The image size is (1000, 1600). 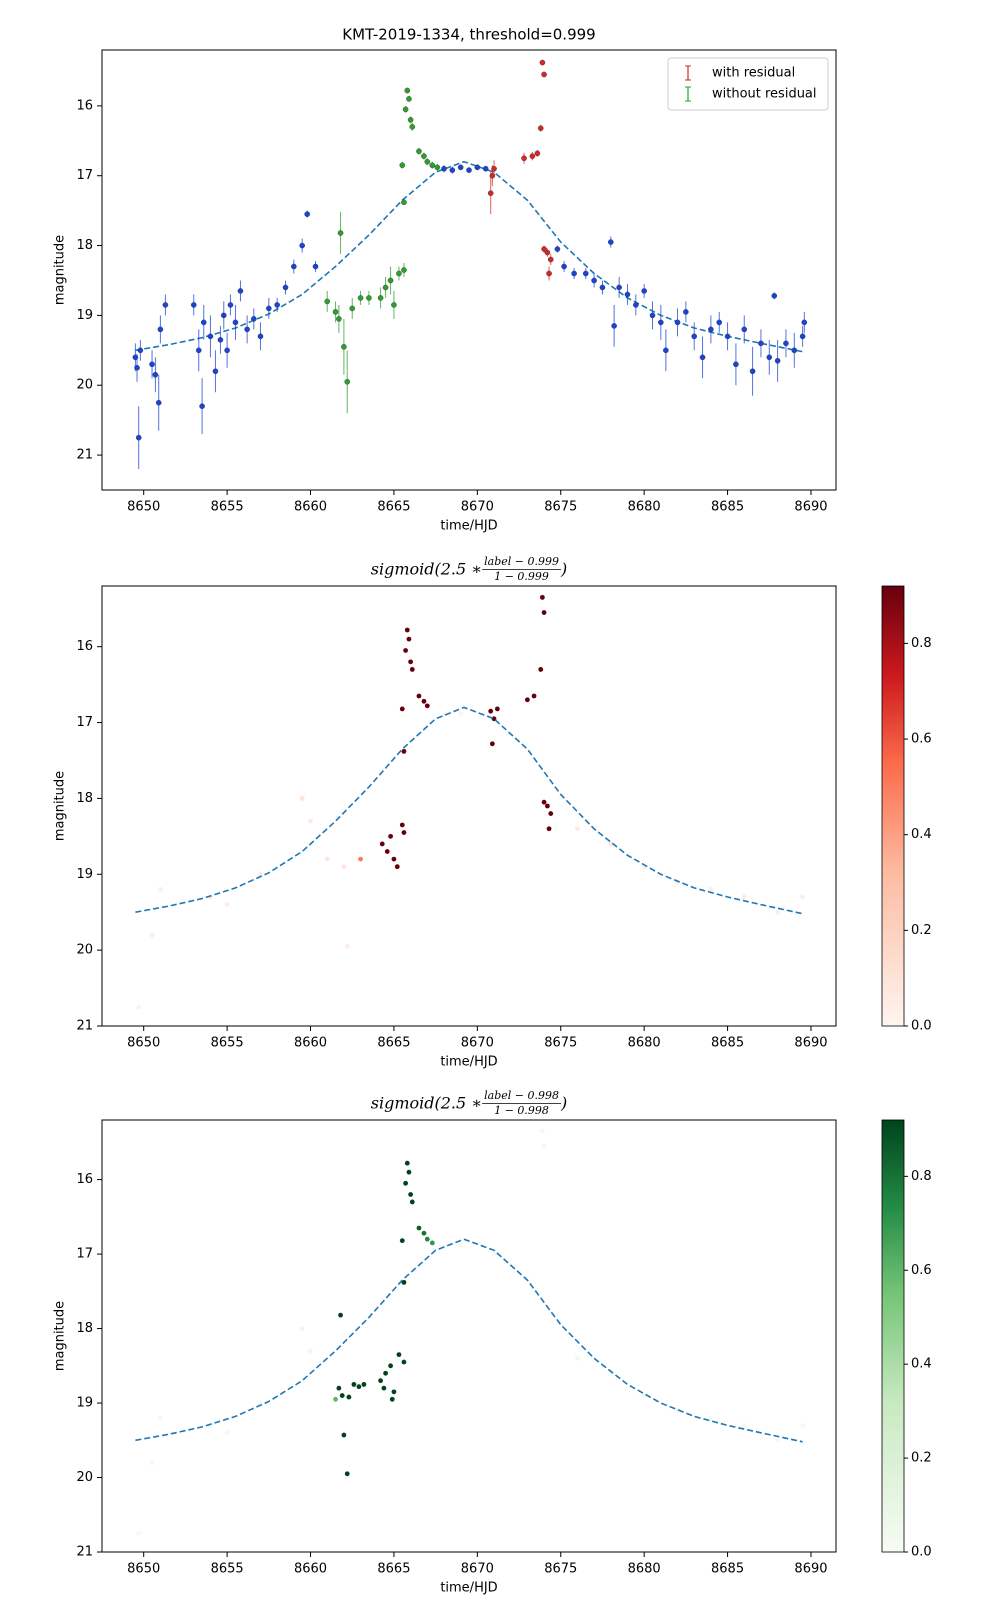 What do you see at coordinates (748, 84) in the screenshot?
I see `legend-box` at bounding box center [748, 84].